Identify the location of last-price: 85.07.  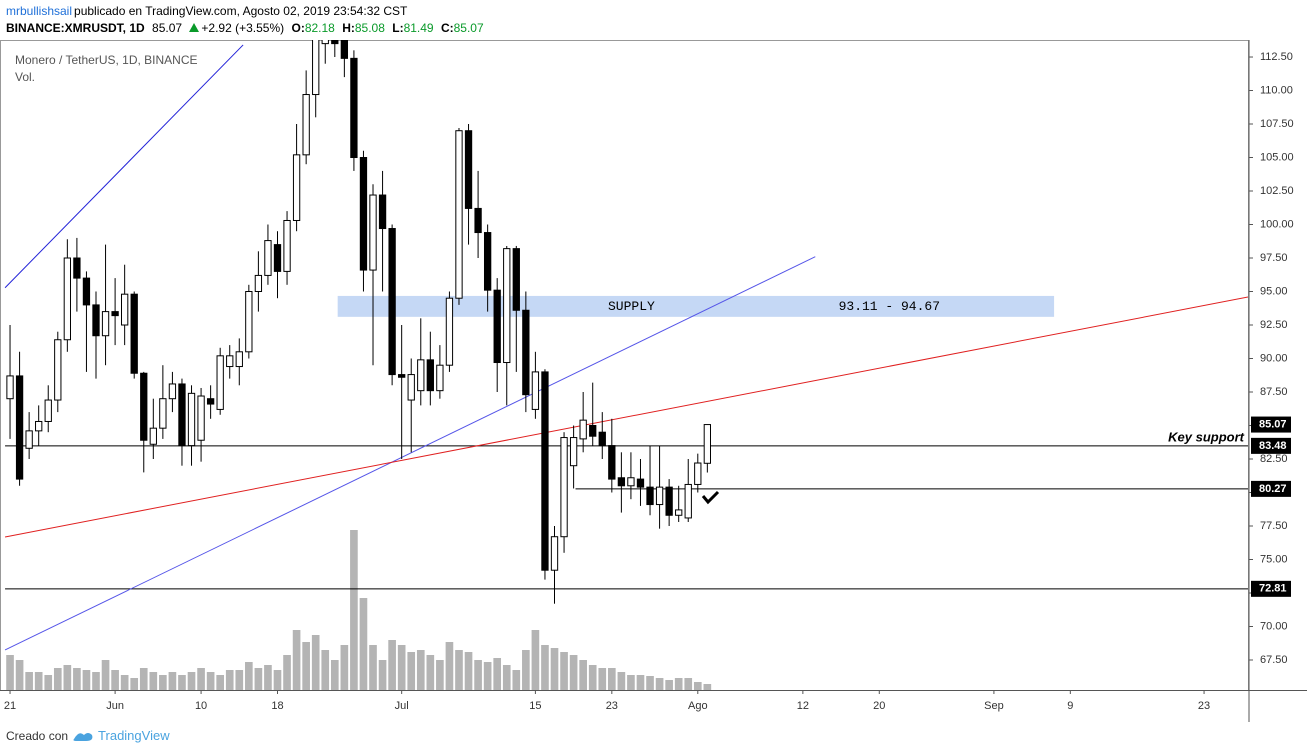
(167, 28).